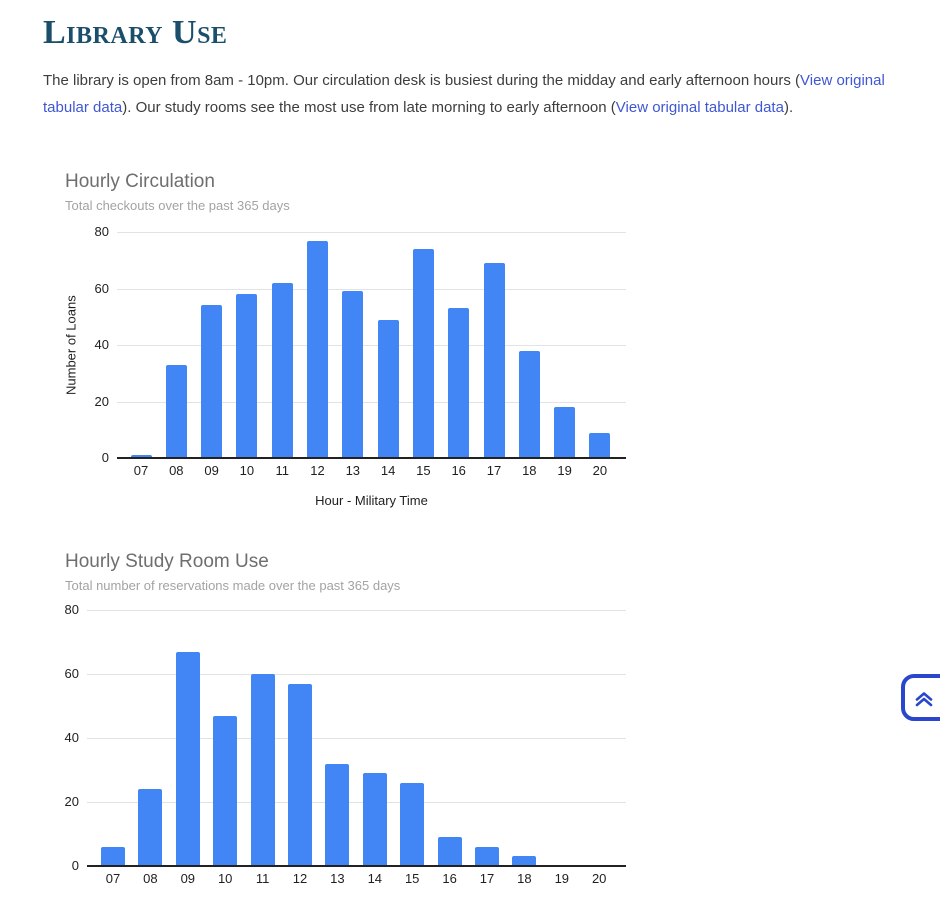  What do you see at coordinates (788, 107) in the screenshot?
I see `intro-text: ).` at bounding box center [788, 107].